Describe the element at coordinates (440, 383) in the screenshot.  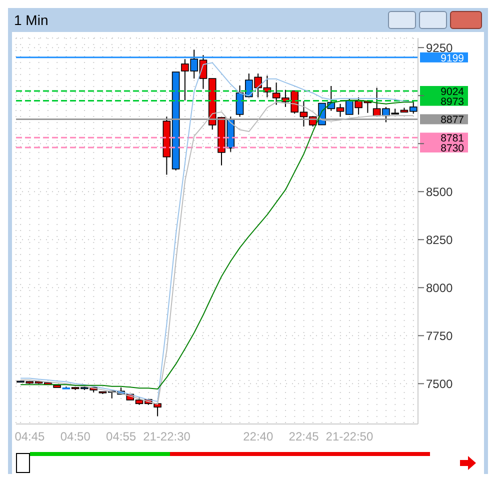
I see `y-tick-label: 7500` at that location.